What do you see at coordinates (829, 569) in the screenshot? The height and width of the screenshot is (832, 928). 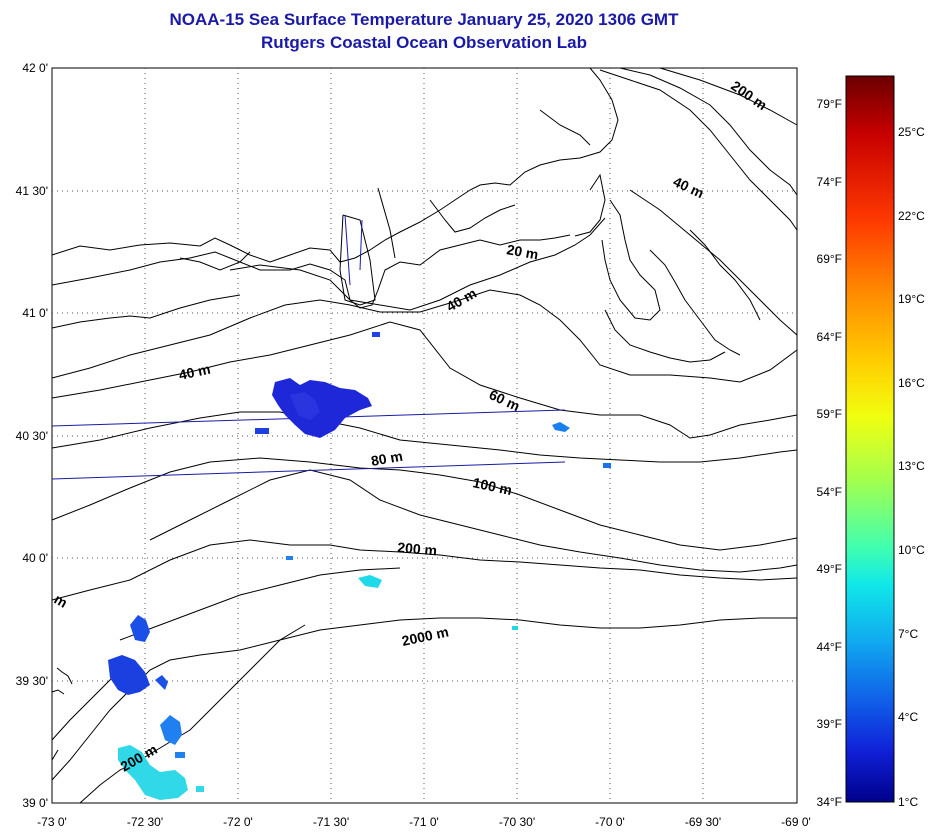 I see `fahrenheit-label: 49°F` at bounding box center [829, 569].